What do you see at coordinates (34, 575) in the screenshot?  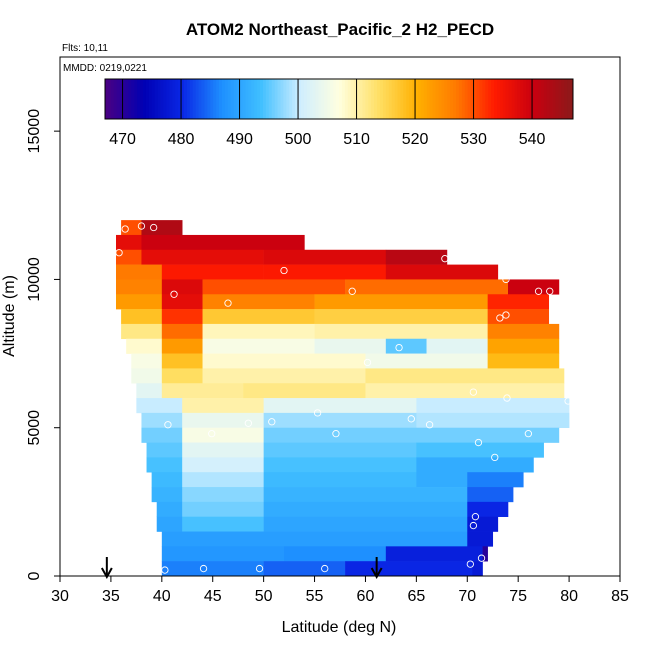 I see `y-tick-label: 0` at bounding box center [34, 575].